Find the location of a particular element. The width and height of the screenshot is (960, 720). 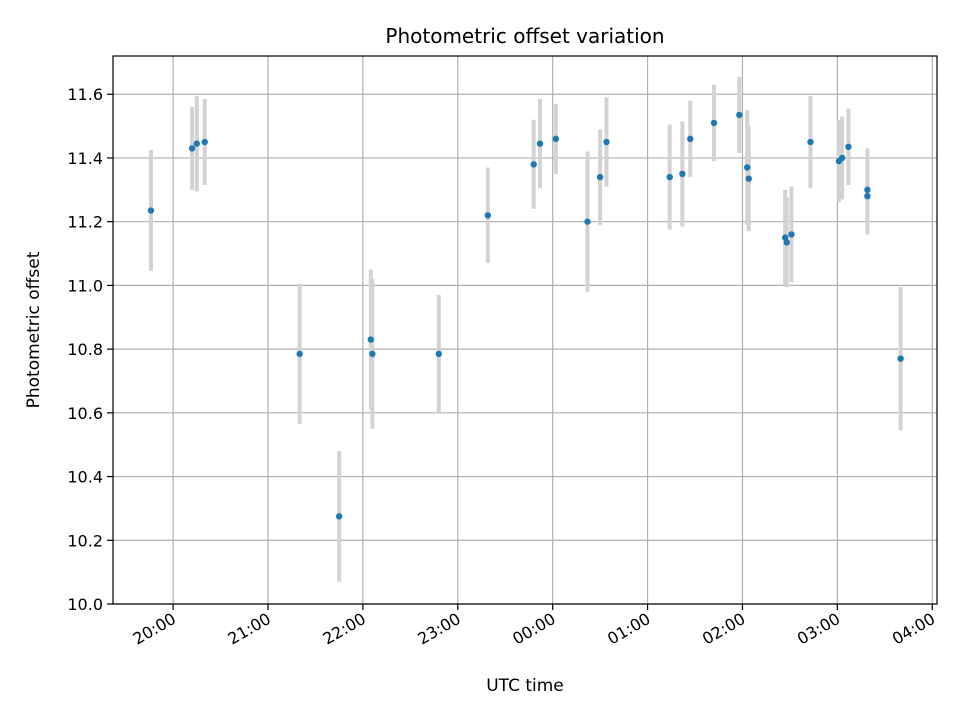

x-tick-label: 21:00 is located at coordinates (249, 629).